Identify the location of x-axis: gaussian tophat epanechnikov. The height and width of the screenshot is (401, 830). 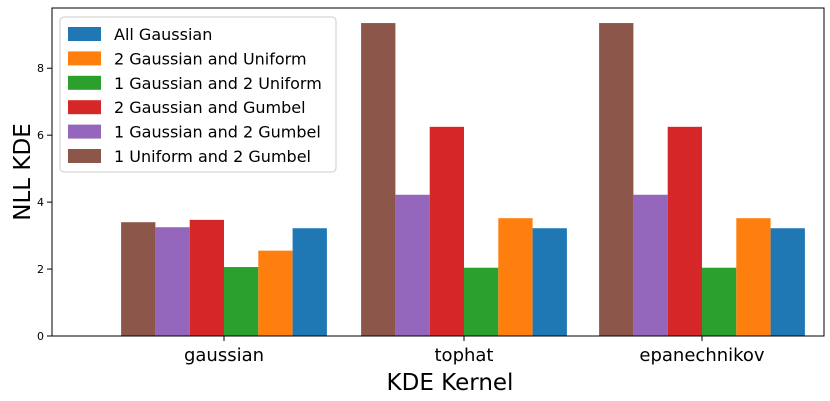
(474, 351).